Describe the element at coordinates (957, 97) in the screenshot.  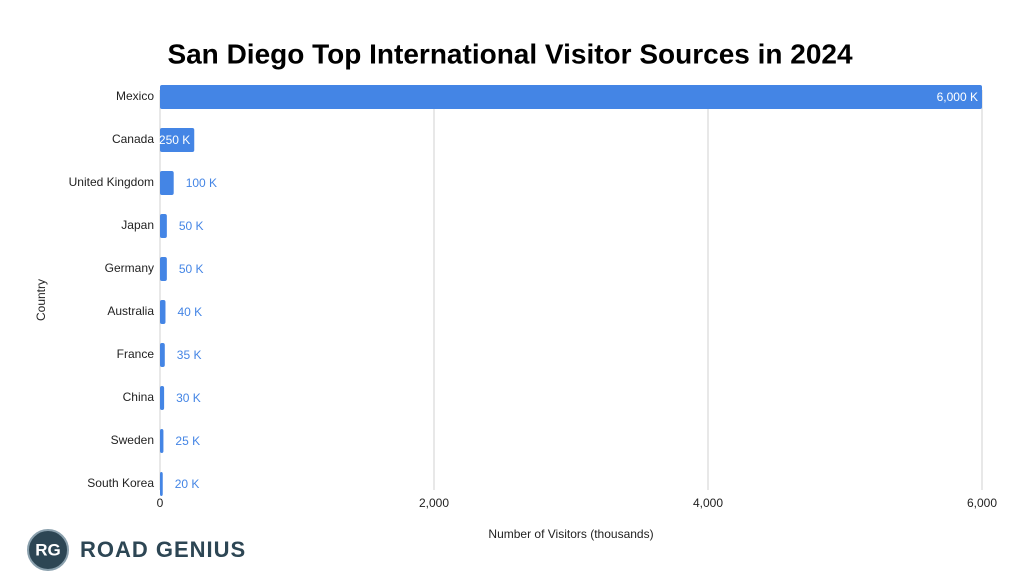
I see `value-label: 6,000 K` at that location.